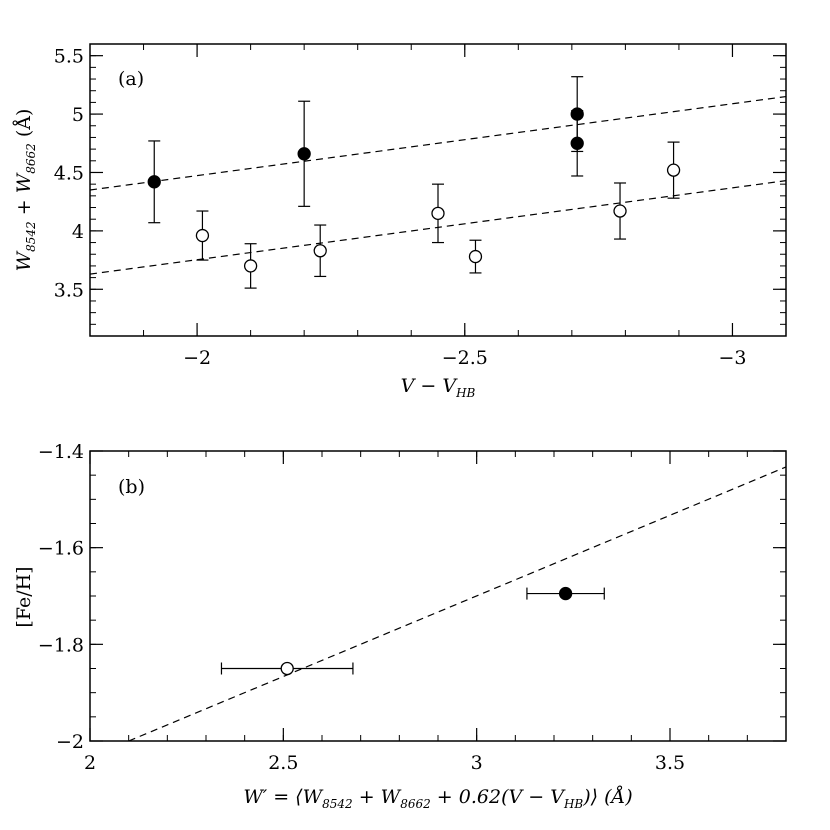 Image resolution: width=830 pixels, height=830 pixels. What do you see at coordinates (69, 57) in the screenshot?
I see `panel-a-ytick-label: 5.5` at bounding box center [69, 57].